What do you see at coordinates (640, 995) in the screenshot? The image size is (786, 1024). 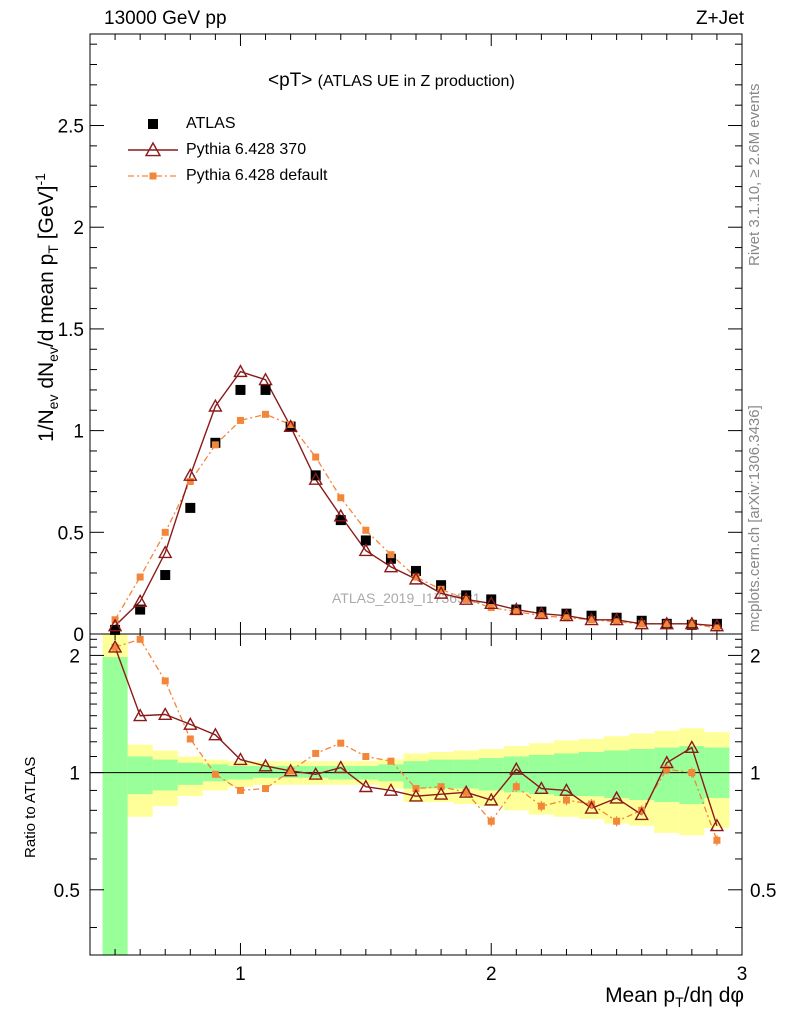 I see `xlabel-part-1: Mean p` at bounding box center [640, 995].